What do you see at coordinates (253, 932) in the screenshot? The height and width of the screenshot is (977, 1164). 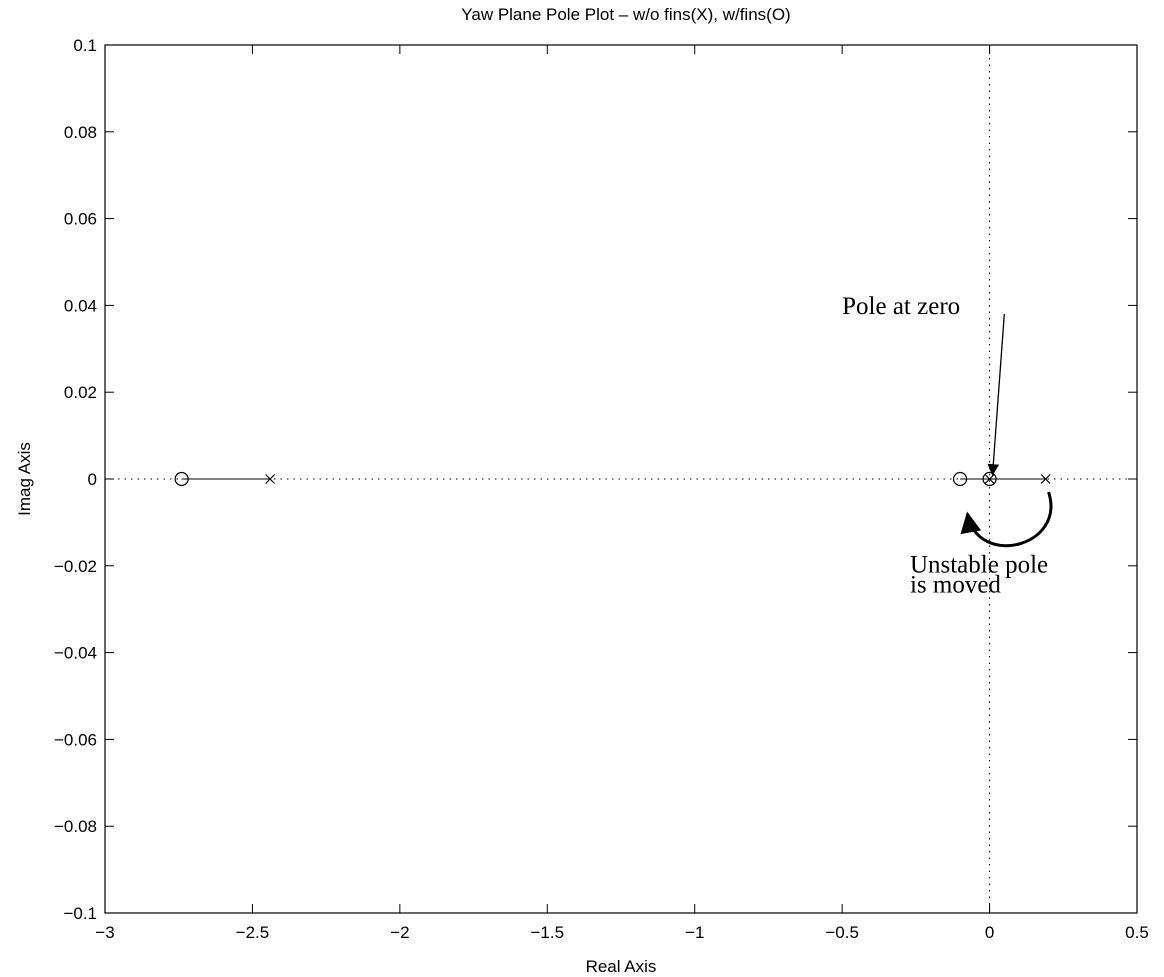 I see `x-tick-label: −2.5` at bounding box center [253, 932].